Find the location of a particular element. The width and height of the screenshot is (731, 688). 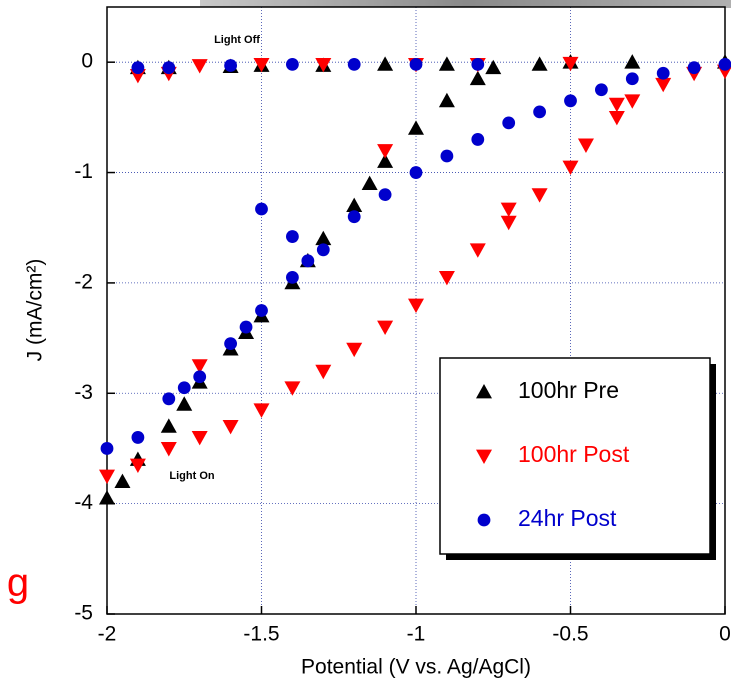

y-tick-label: -4 is located at coordinates (83, 502).